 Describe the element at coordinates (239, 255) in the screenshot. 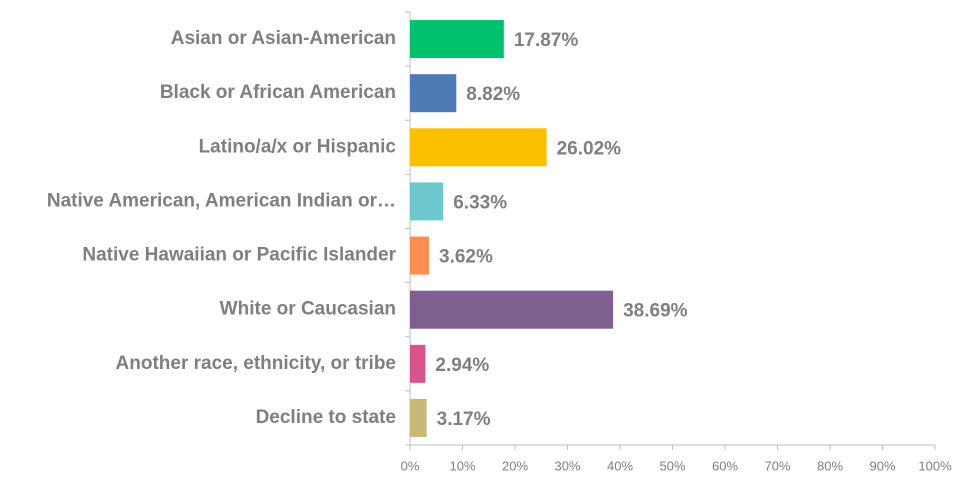

I see `category-label: Native Hawaiian or Pacific Islander` at that location.